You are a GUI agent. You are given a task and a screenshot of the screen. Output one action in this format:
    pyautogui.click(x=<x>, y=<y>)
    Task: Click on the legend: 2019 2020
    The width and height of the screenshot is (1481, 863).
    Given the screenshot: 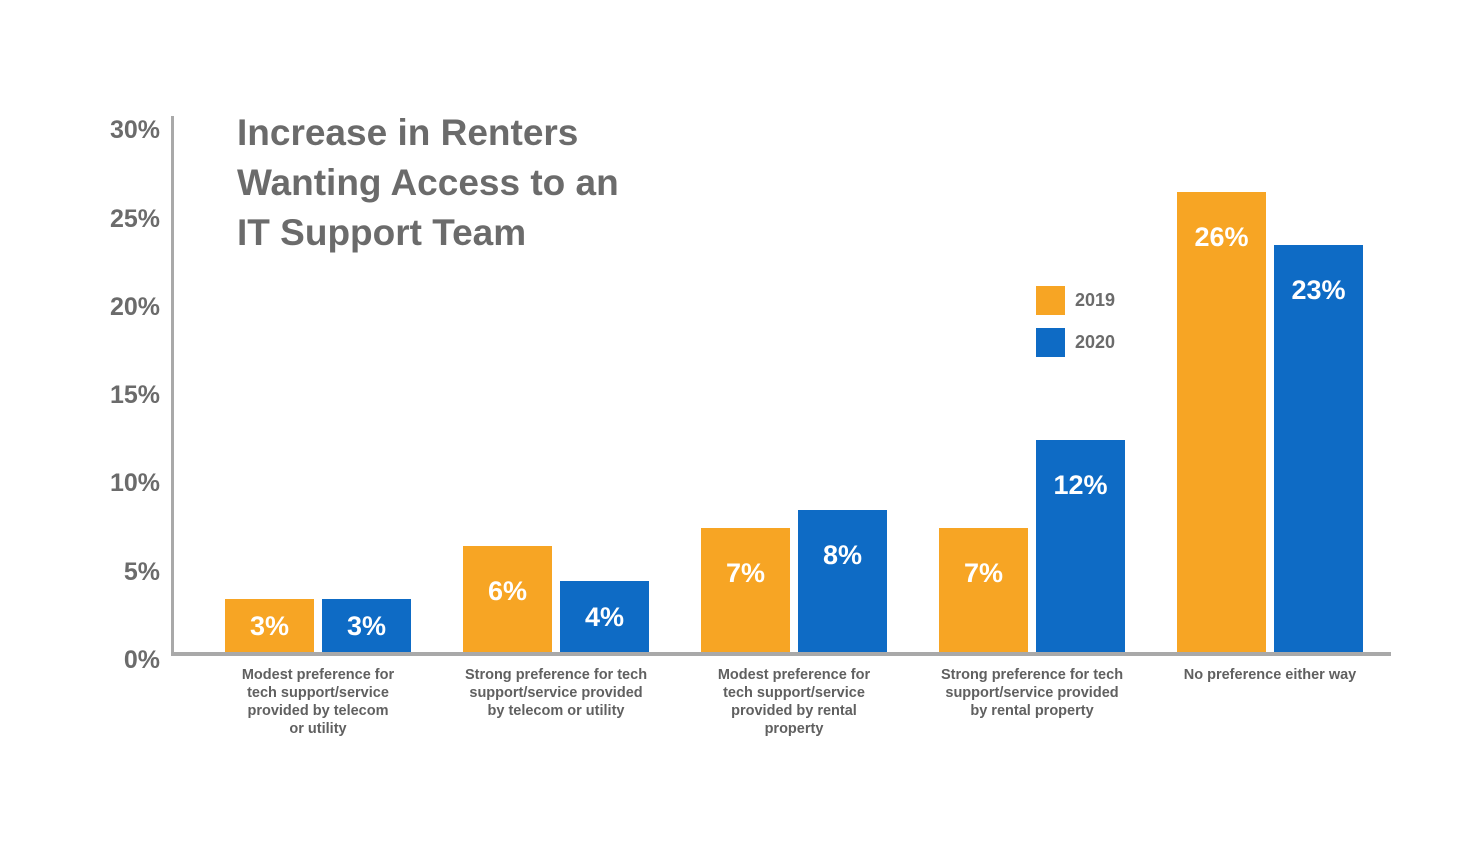 What is the action you would take?
    pyautogui.click(x=1075, y=328)
    